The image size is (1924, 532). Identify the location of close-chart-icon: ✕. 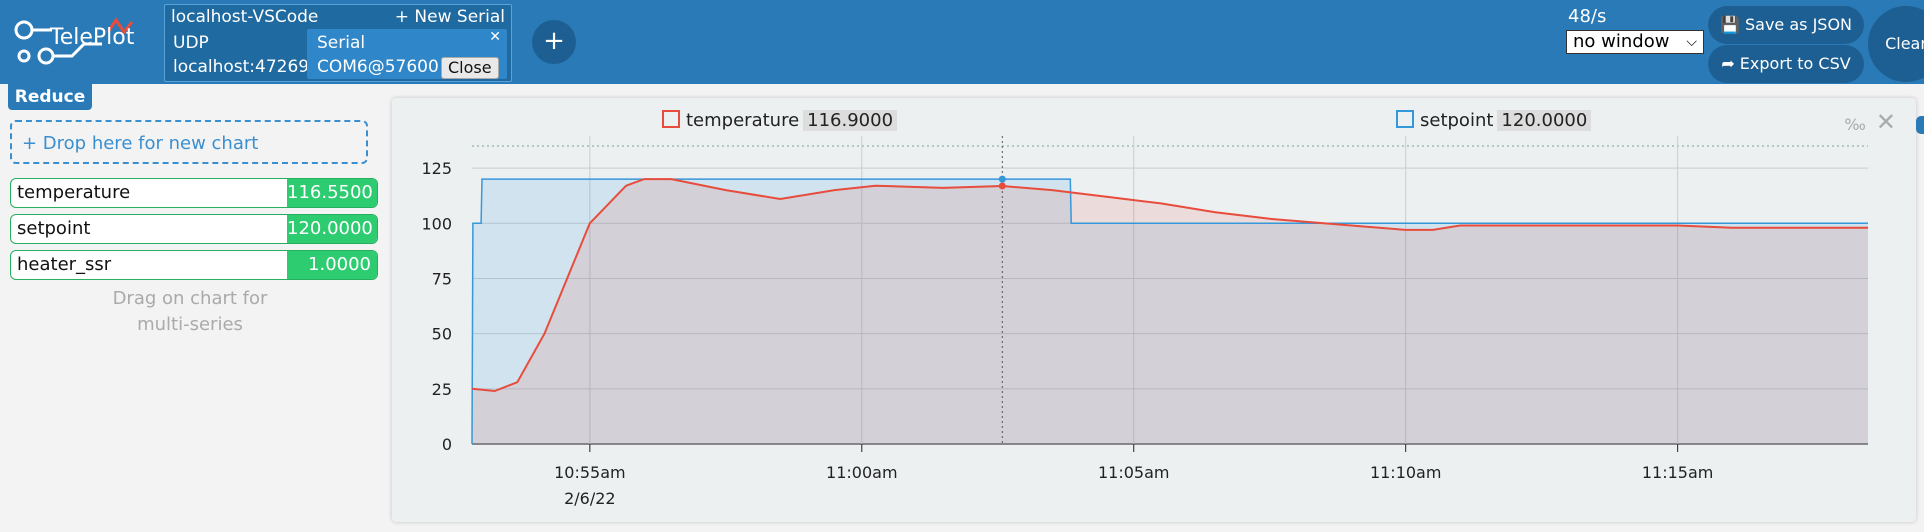
(1885, 122).